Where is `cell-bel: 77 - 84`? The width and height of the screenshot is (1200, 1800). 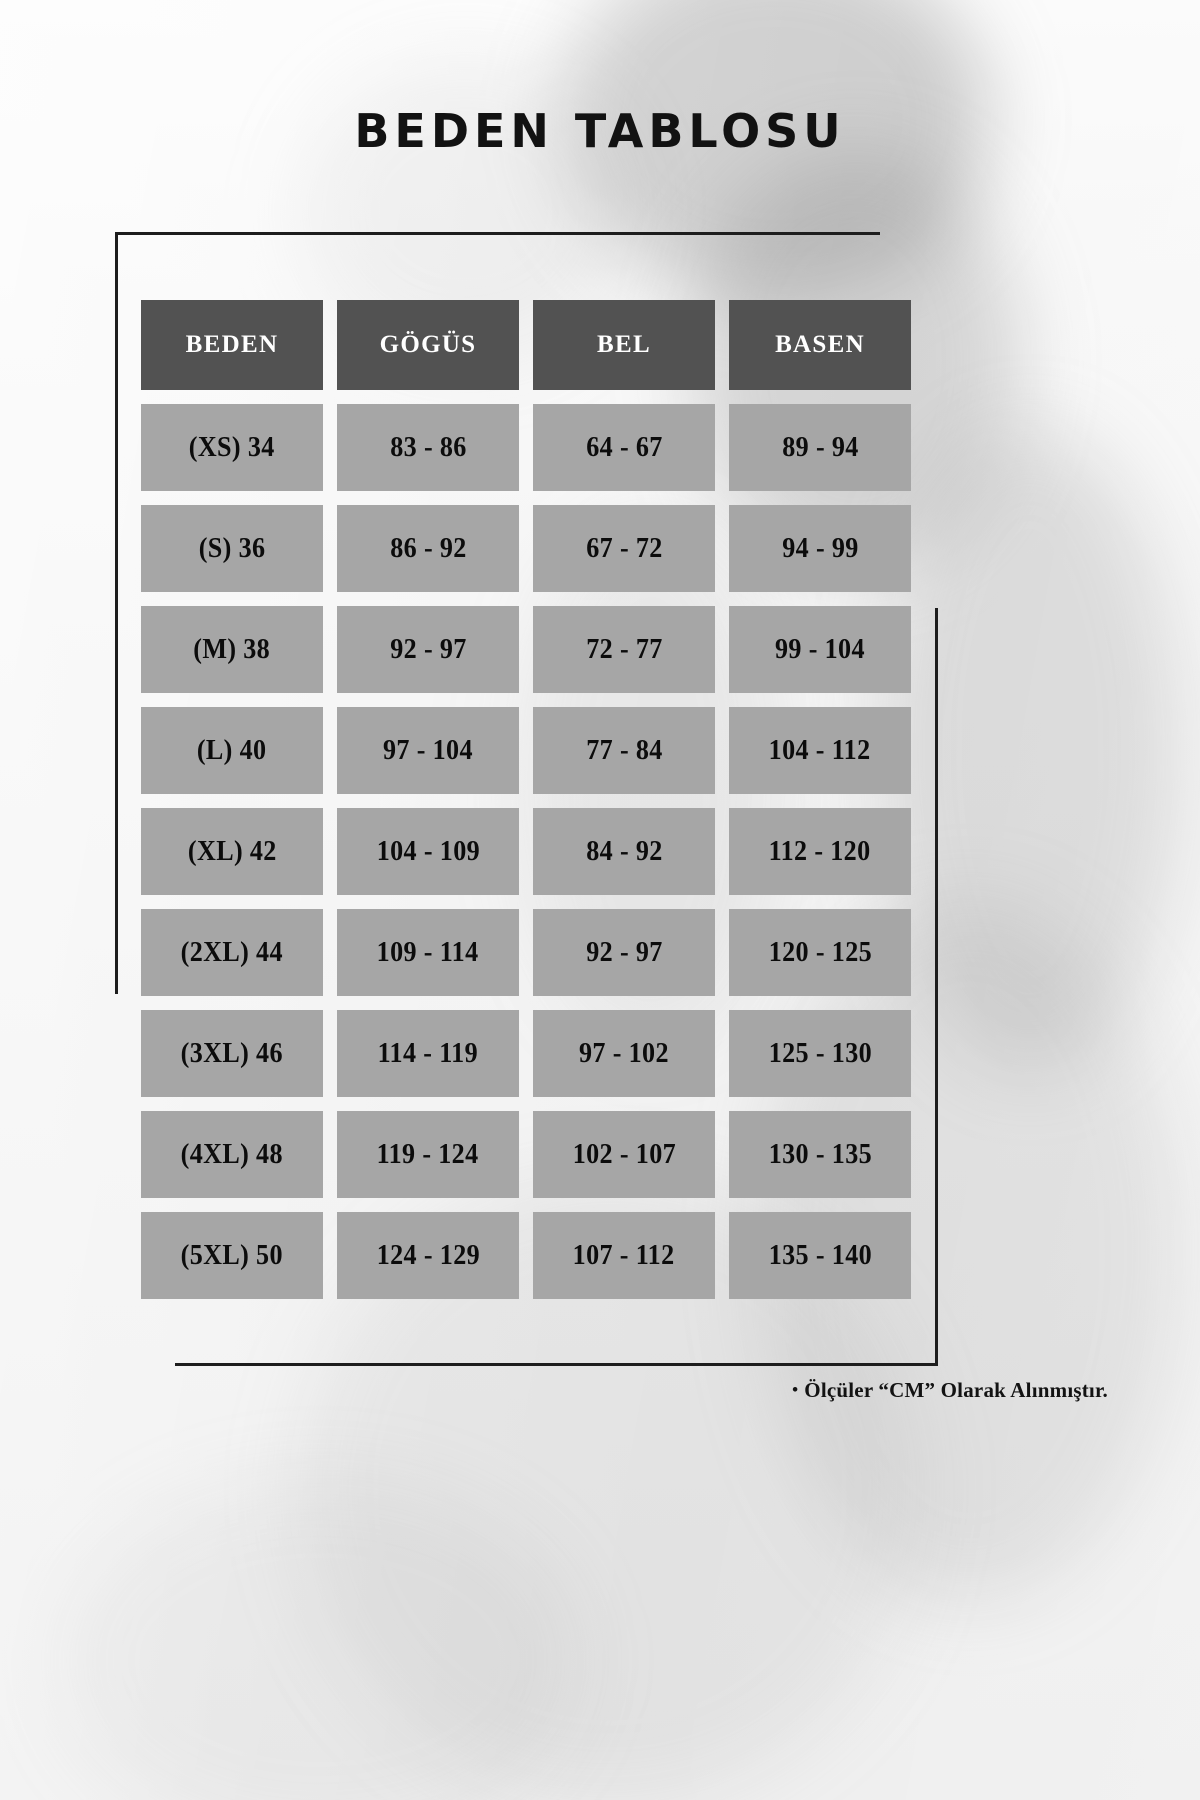
cell-bel: 77 - 84 is located at coordinates (624, 750).